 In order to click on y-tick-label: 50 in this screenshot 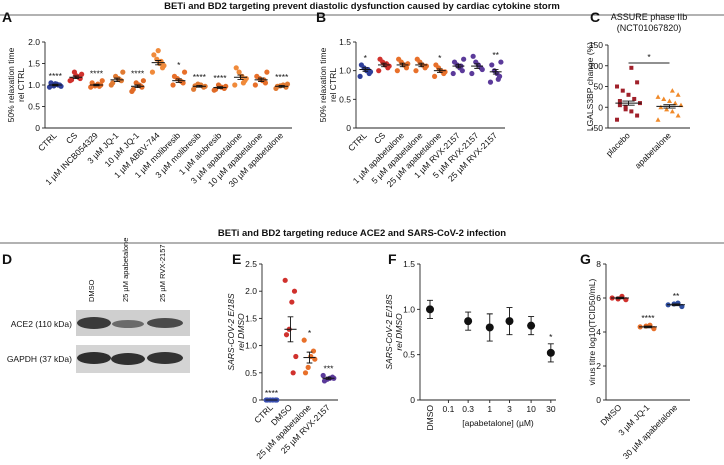, I will do `click(599, 87)`.